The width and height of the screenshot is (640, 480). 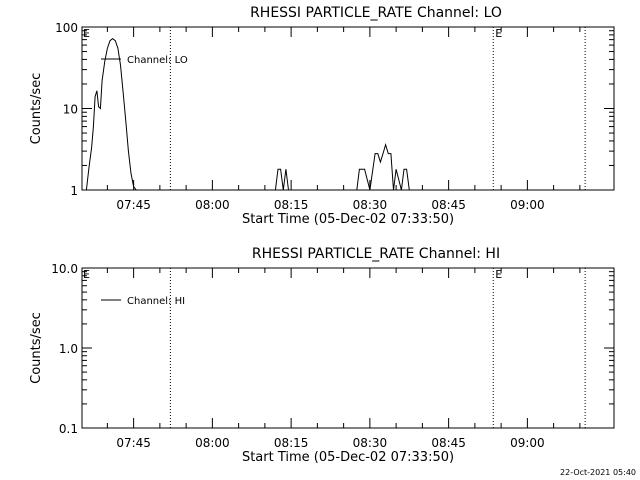 I want to click on y-tick-label: 10.0, so click(x=64, y=269).